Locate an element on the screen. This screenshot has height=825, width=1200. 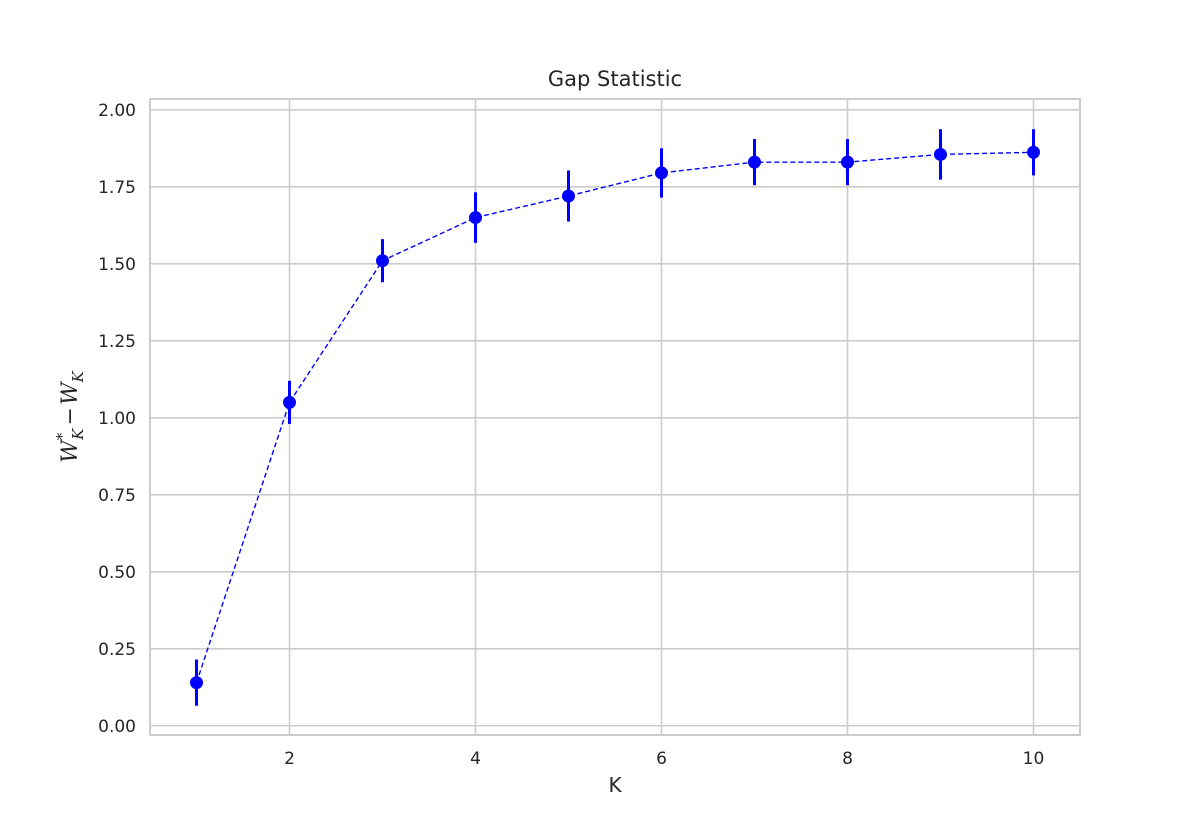
y-tick-label: 1.25 is located at coordinates (117, 342).